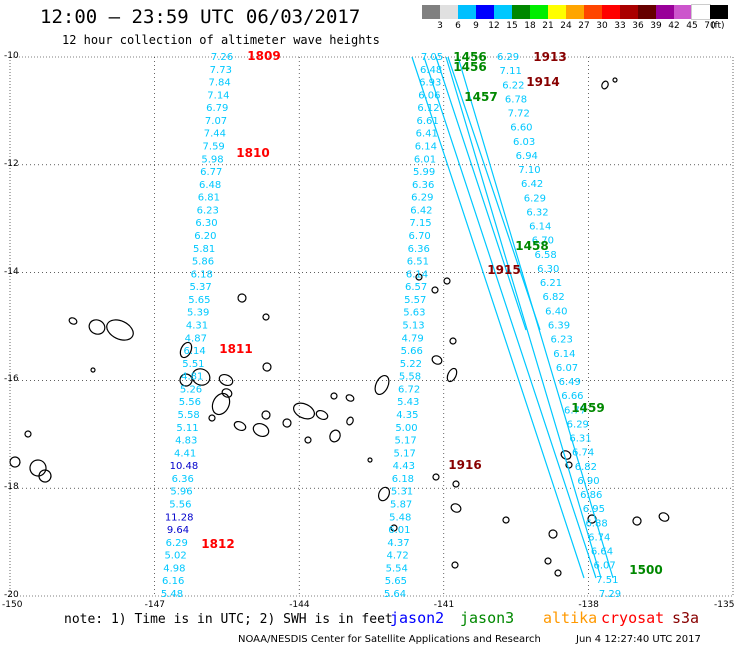 The image size is (740, 650). I want to click on longitude-tick-label: -138, so click(588, 605).